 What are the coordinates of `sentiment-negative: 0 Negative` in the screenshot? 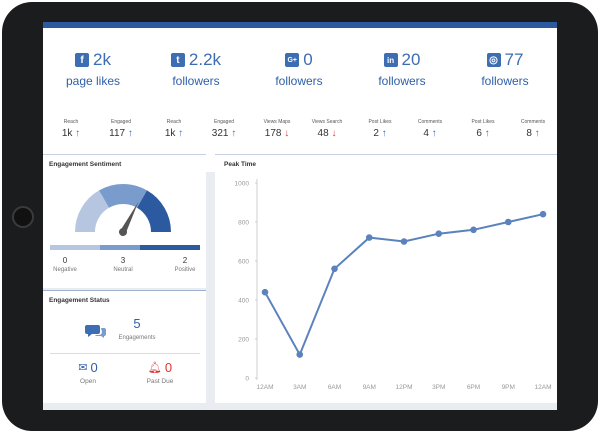 It's located at (65, 264).